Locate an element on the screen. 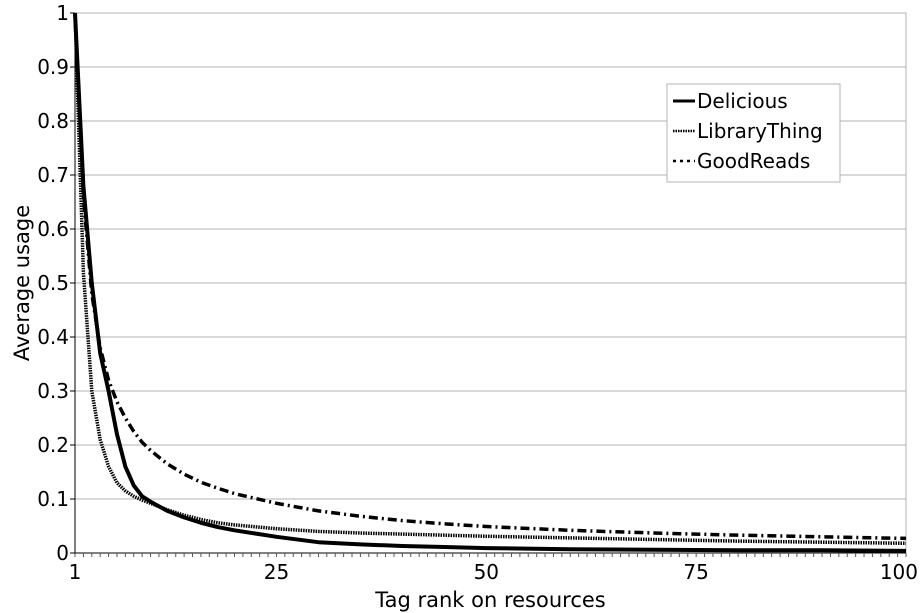  y-tick-labels: 0 0.1 0.2 0.3 0.4 0.5 0.6 0.7 0.8 0.9 1 is located at coordinates (53, 283).